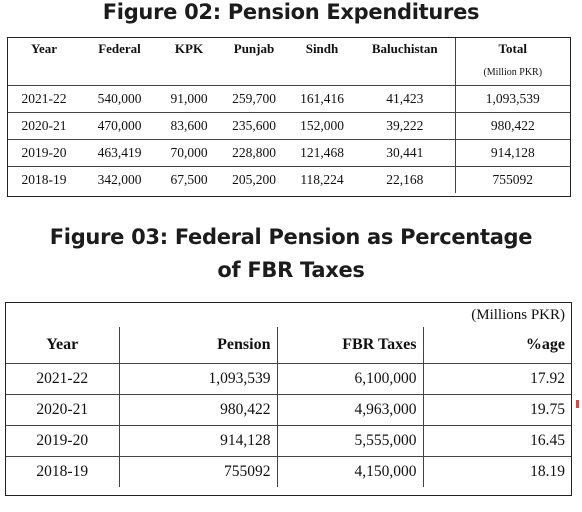 This screenshot has width=582, height=512. I want to click on table-row: 2018-19 755092 4,150,000 18.19, so click(288, 471).